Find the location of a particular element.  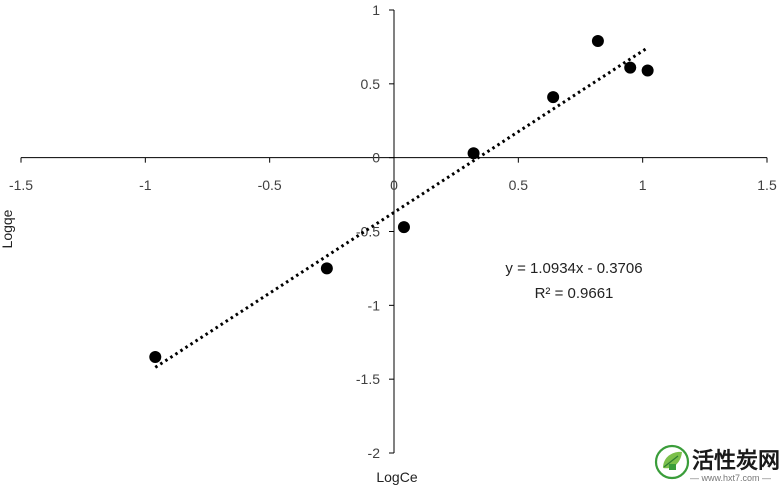

watermark: 活性炭网 — www.hxt7.com — is located at coordinates (717, 463).